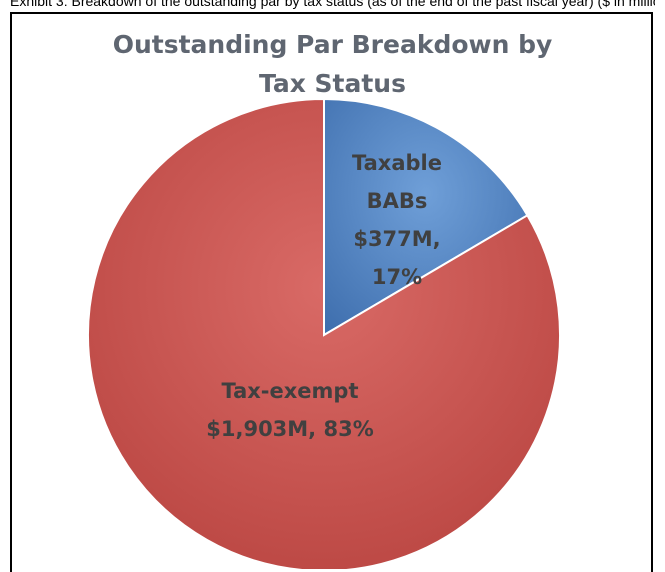  What do you see at coordinates (397, 201) in the screenshot?
I see `slice-label-taxable-babs-line-2: BABs` at bounding box center [397, 201].